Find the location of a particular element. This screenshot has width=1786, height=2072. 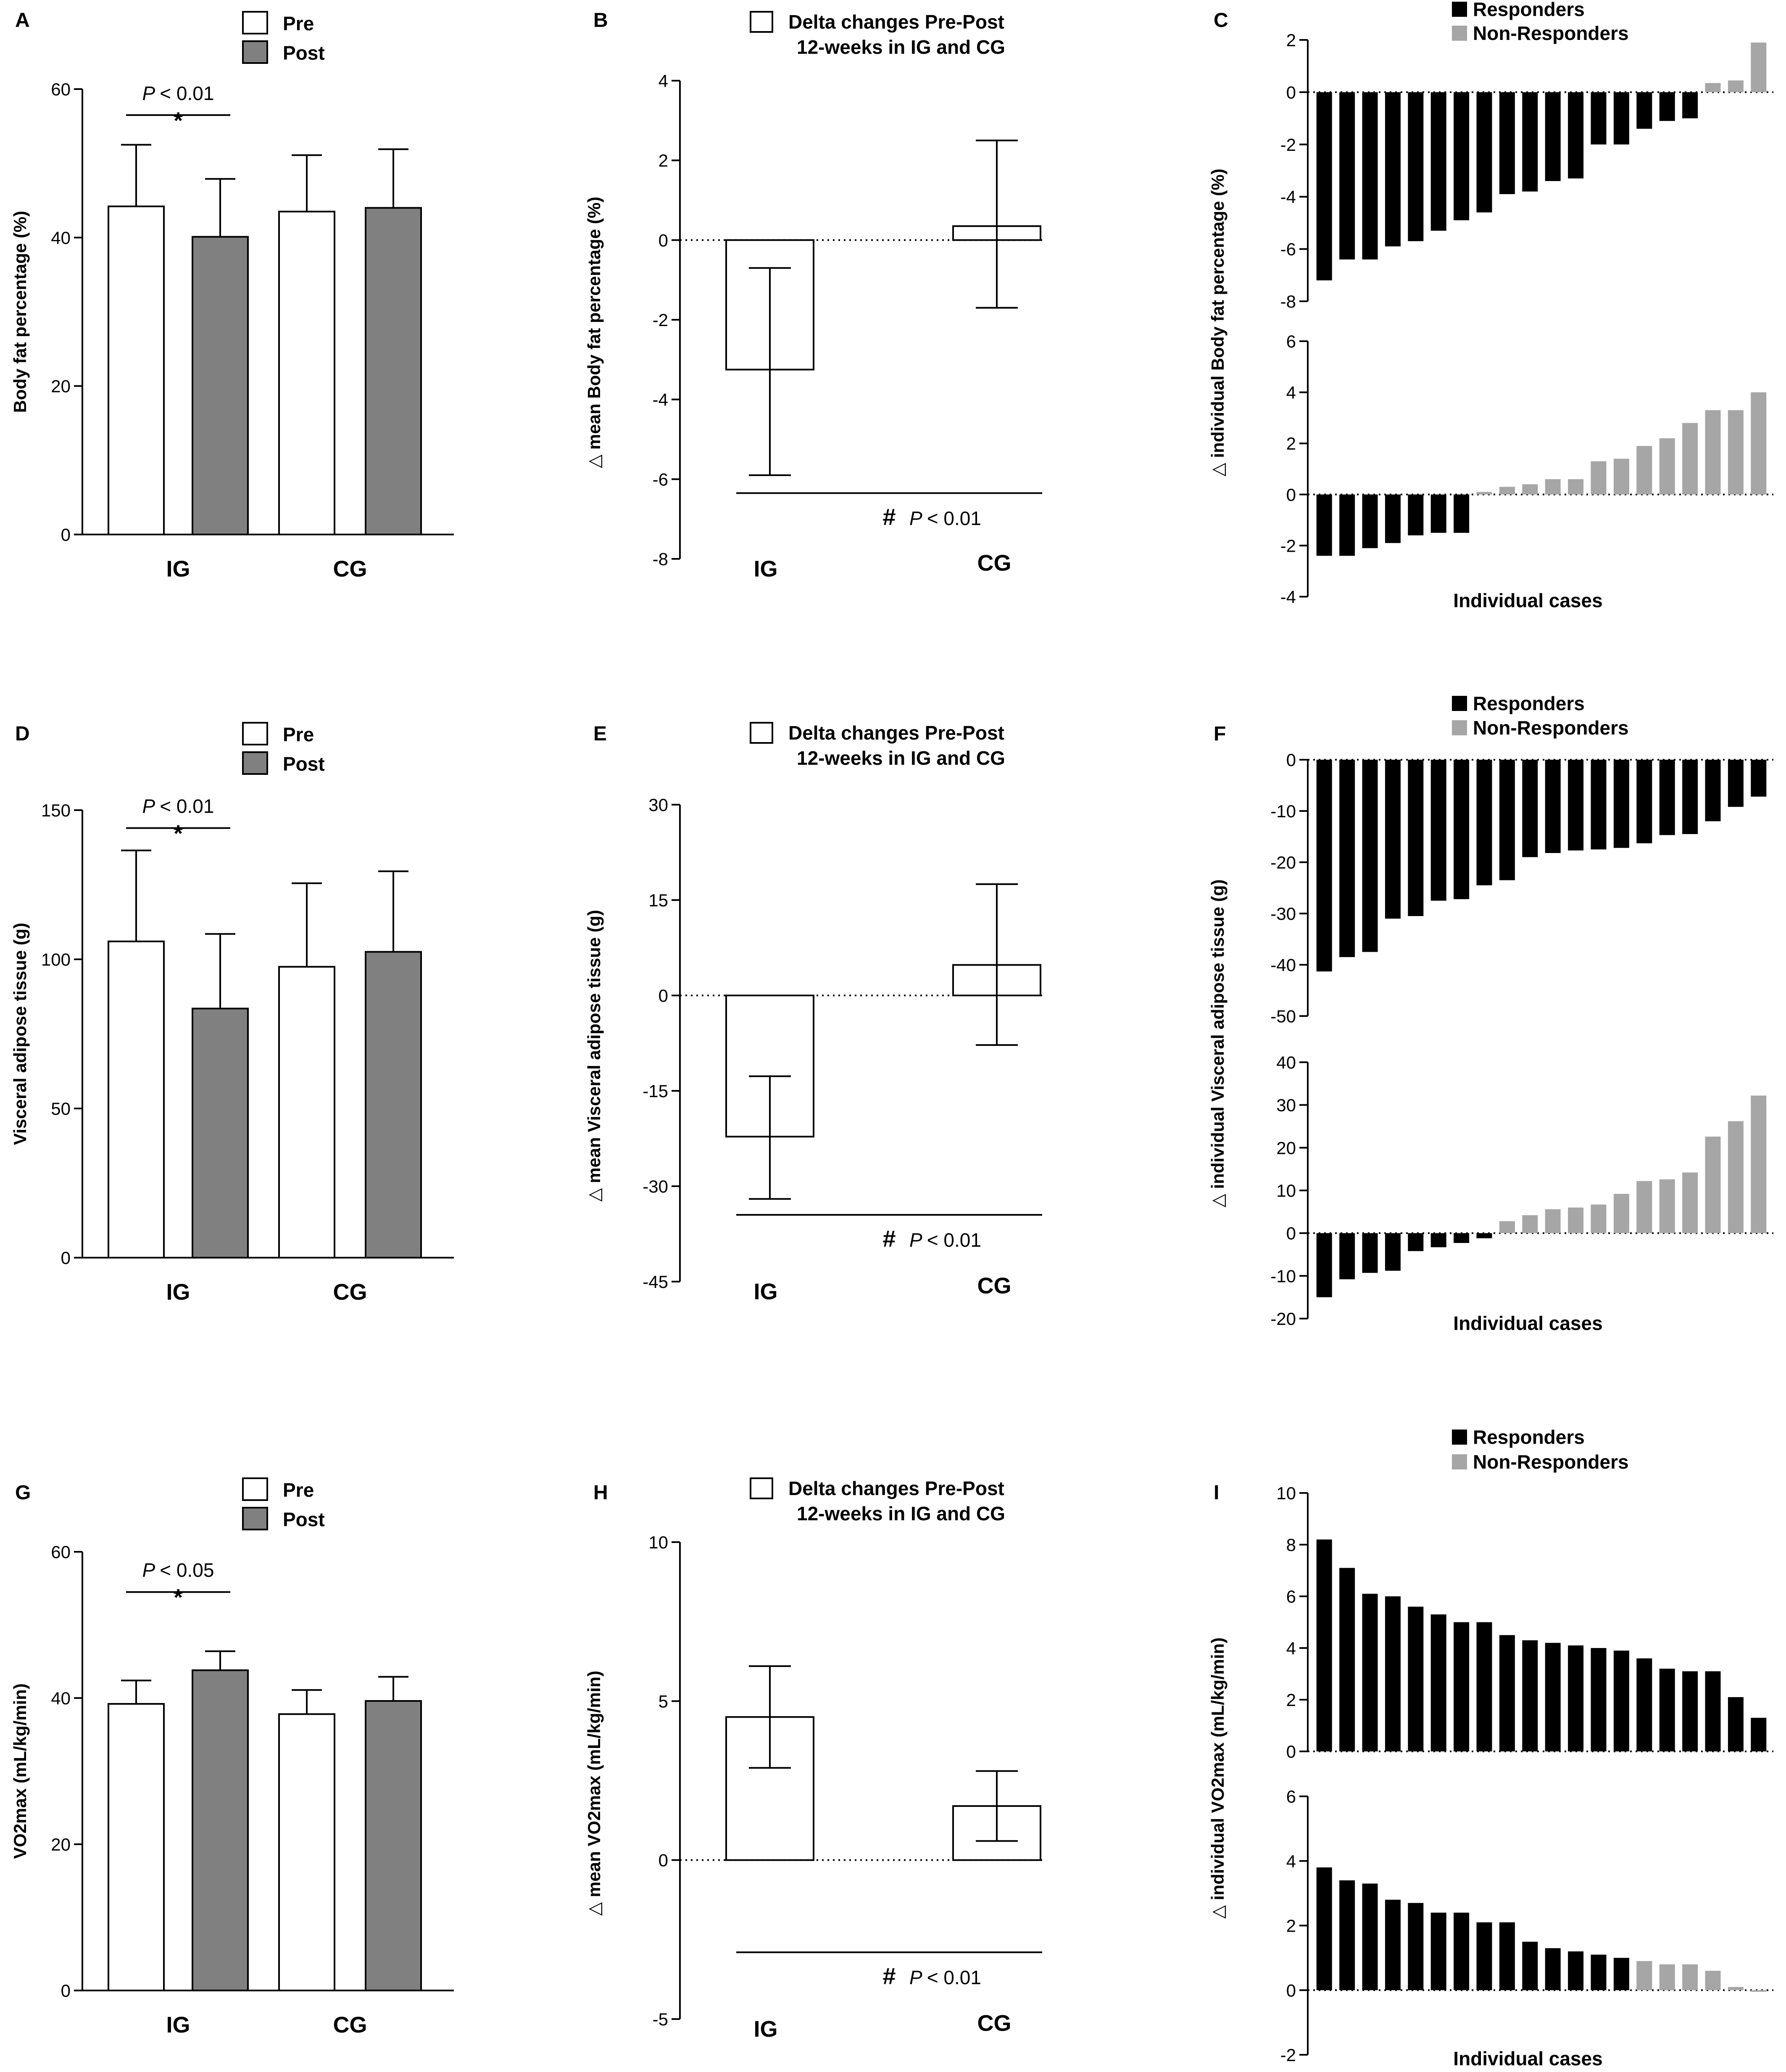

panel-b-legend-line2: 12-weeks in IG and CG is located at coordinates (901, 47).